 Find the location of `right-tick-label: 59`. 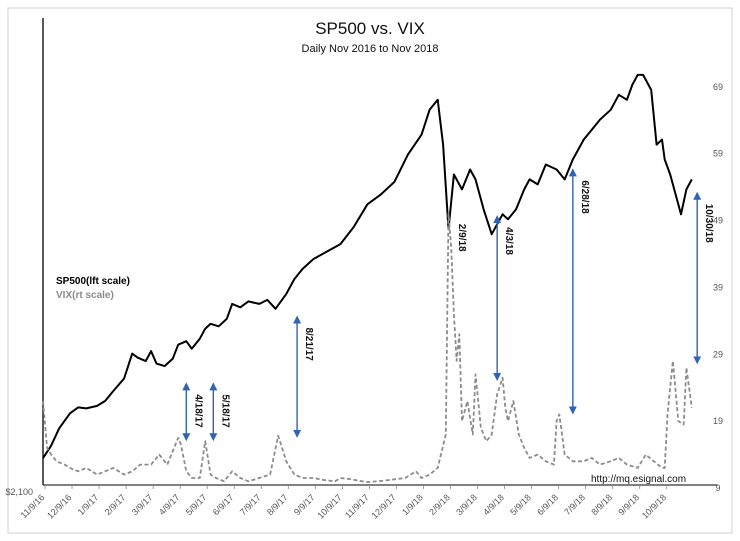

right-tick-label: 59 is located at coordinates (718, 154).